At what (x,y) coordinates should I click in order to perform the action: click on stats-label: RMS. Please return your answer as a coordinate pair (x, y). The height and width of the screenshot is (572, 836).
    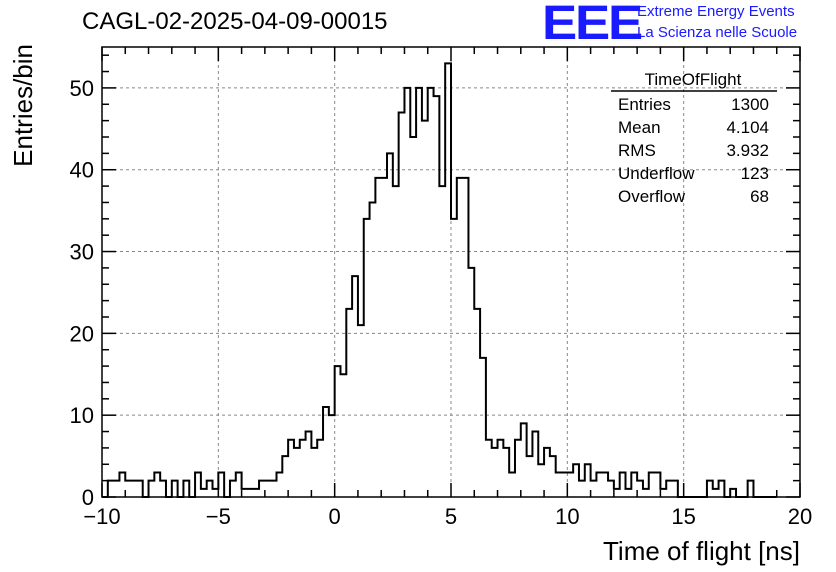
    Looking at the image, I should click on (637, 150).